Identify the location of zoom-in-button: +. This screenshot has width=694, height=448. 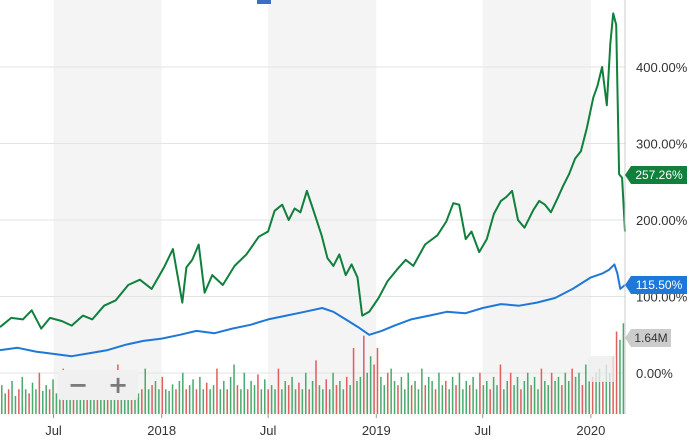
(118, 385).